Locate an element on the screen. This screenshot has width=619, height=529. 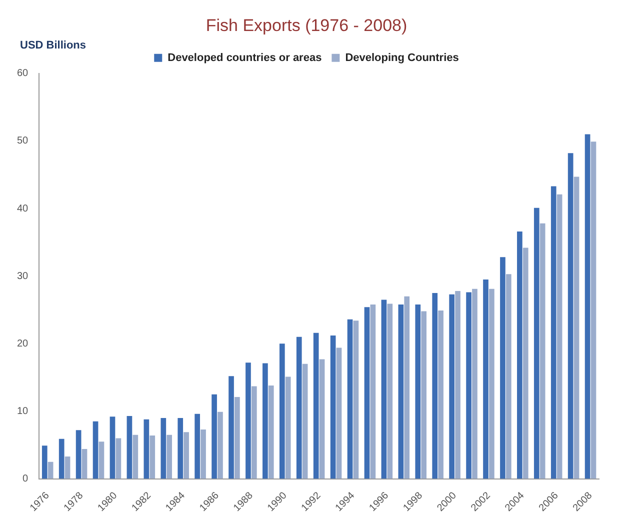
y-tick-label: 60 is located at coordinates (23, 74).